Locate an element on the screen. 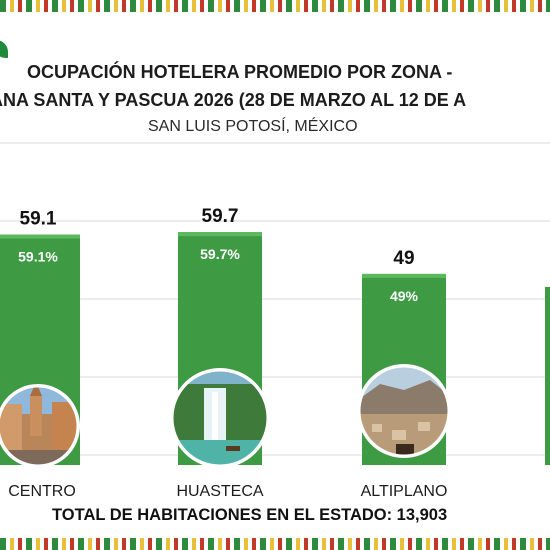  waterfall-photo-icon is located at coordinates (220, 418).